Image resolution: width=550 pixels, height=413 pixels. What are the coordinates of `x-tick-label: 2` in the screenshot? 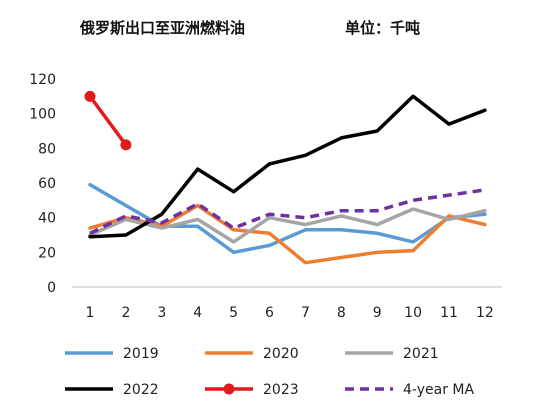 It's located at (125, 313).